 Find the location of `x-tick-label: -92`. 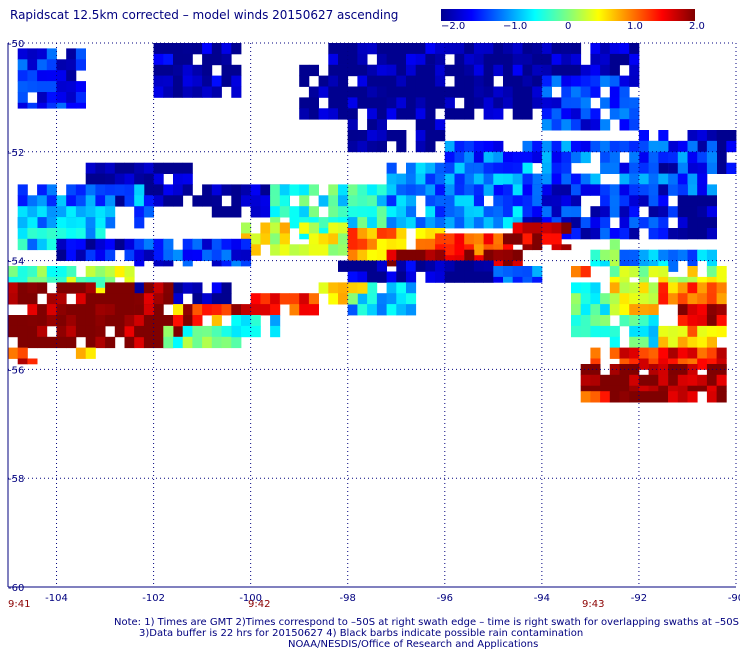

x-tick-label: -92 is located at coordinates (639, 598).